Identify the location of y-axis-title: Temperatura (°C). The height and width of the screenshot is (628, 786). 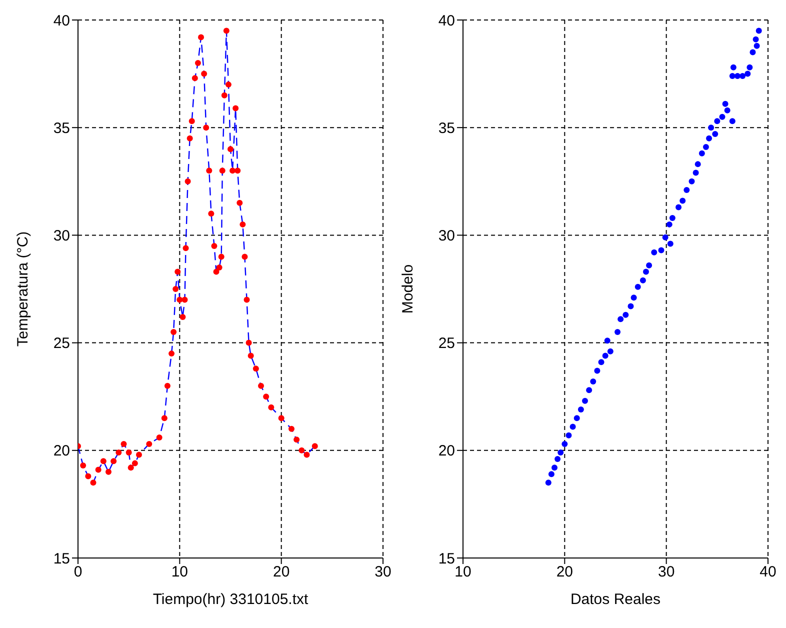
(23, 289).